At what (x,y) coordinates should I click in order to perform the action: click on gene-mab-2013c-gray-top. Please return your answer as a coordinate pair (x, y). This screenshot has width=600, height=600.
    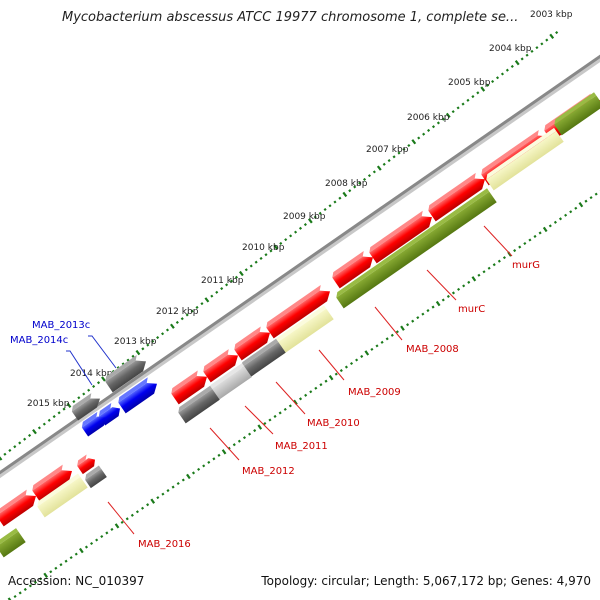
    Looking at the image, I should click on (121, 368).